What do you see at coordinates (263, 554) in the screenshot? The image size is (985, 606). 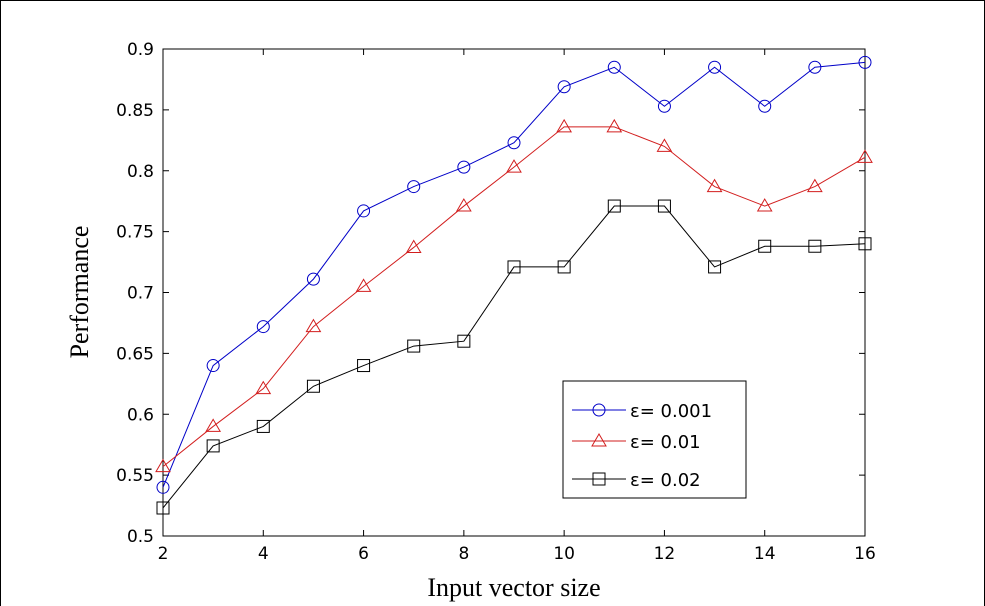 I see `x-tick-label: 4` at bounding box center [263, 554].